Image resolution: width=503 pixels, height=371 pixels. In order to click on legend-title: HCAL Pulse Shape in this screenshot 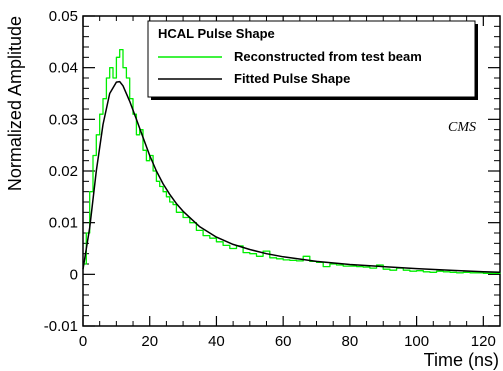, I will do `click(216, 33)`.